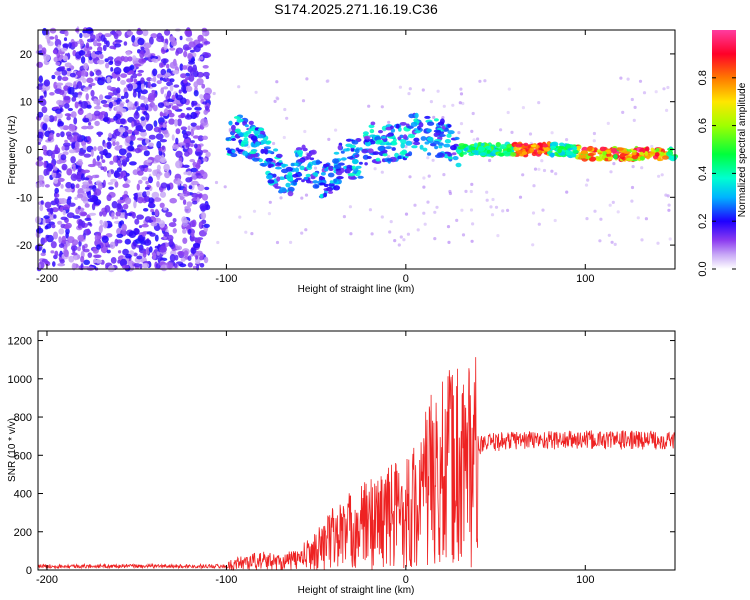  What do you see at coordinates (406, 279) in the screenshot?
I see `spectrogram-x-tick-label: 0` at bounding box center [406, 279].